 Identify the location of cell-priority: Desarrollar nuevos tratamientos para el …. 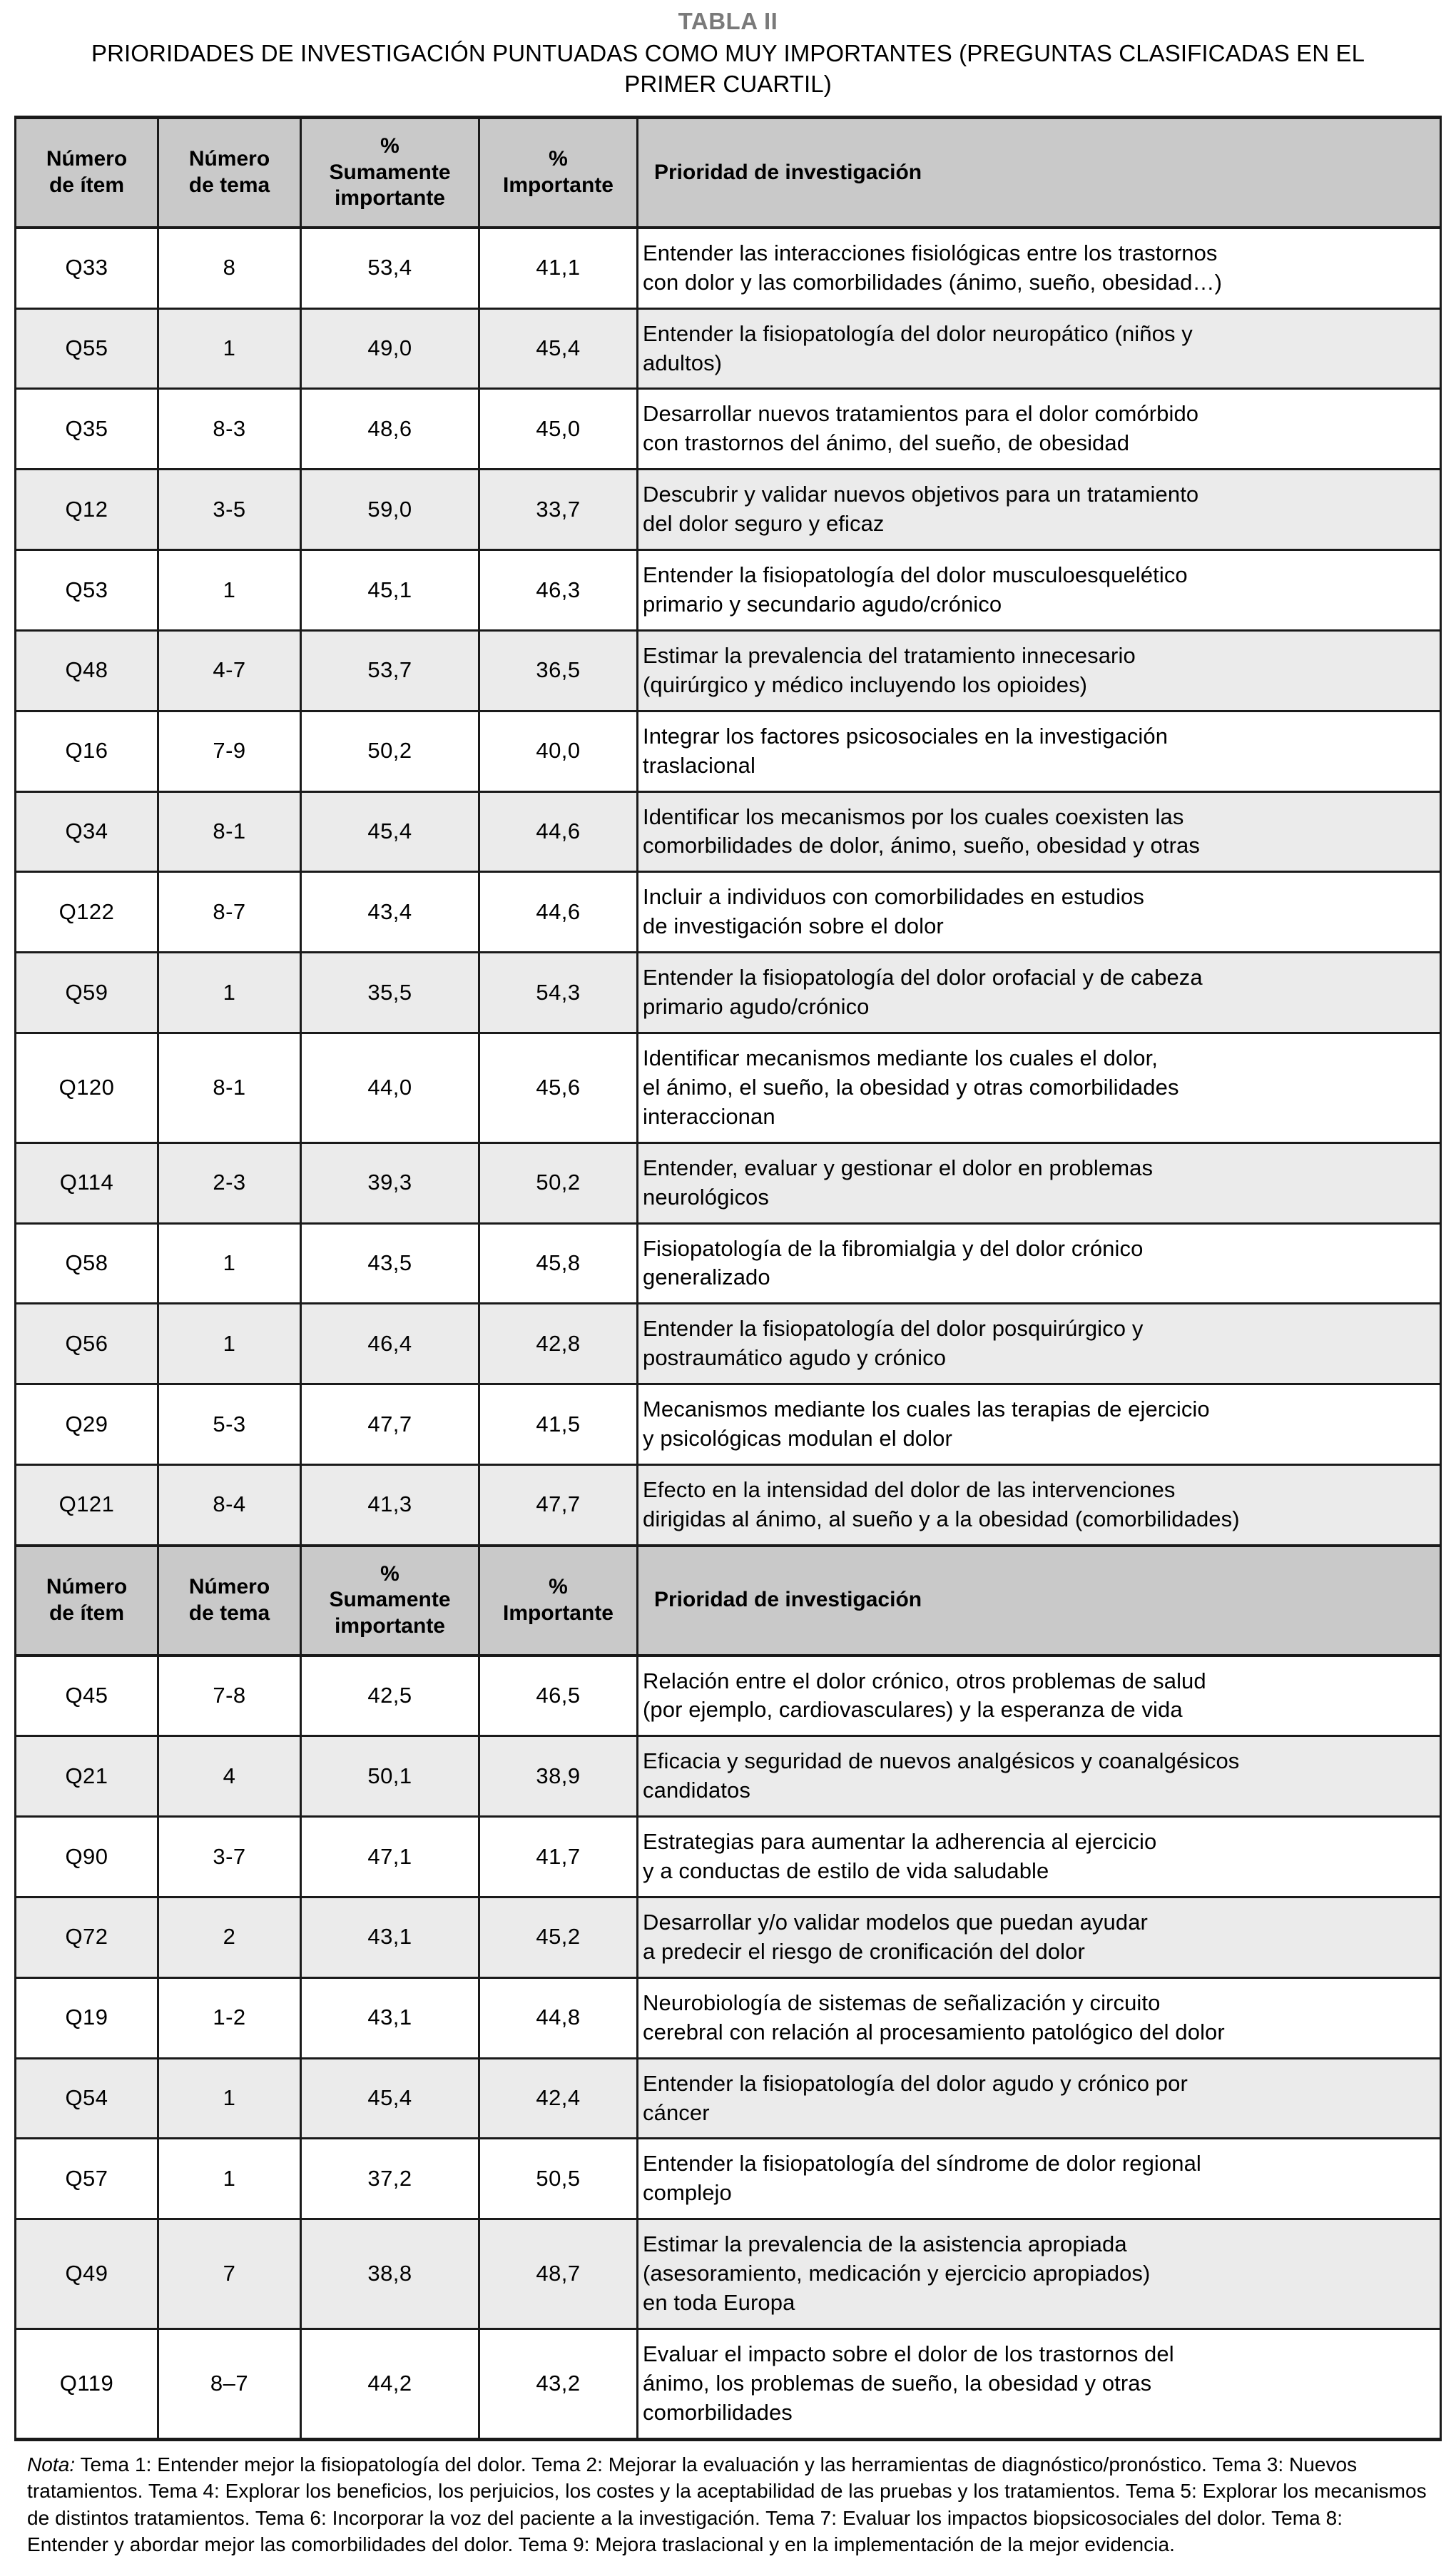
(1039, 429).